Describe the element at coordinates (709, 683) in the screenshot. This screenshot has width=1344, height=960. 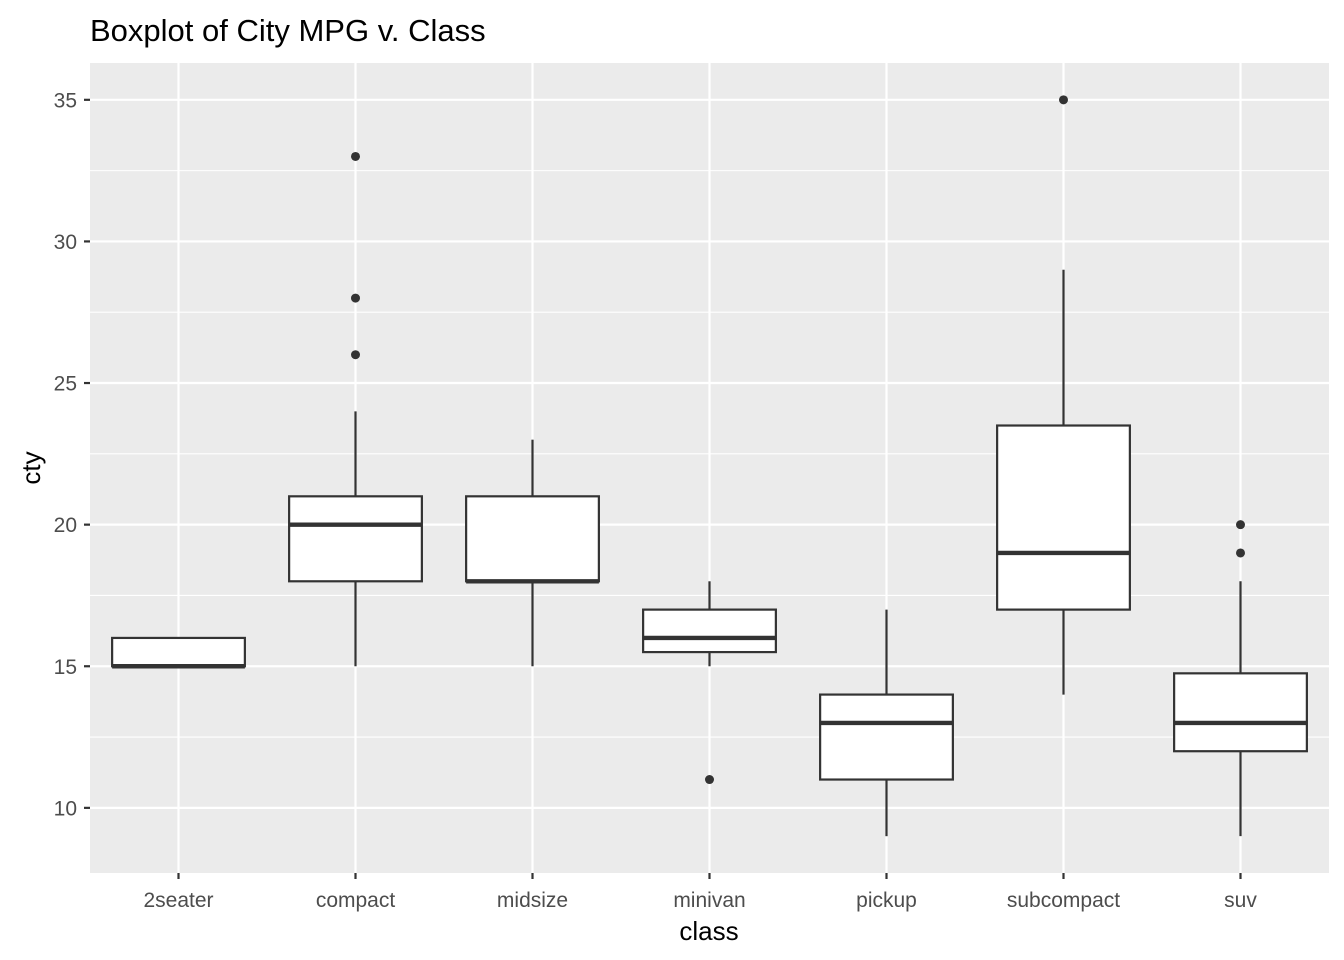
I see `box-minivan` at that location.